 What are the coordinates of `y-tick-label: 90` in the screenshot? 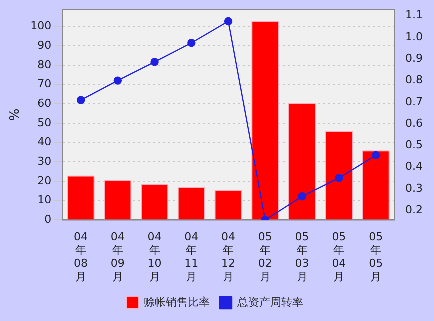 It's located at (45, 45).